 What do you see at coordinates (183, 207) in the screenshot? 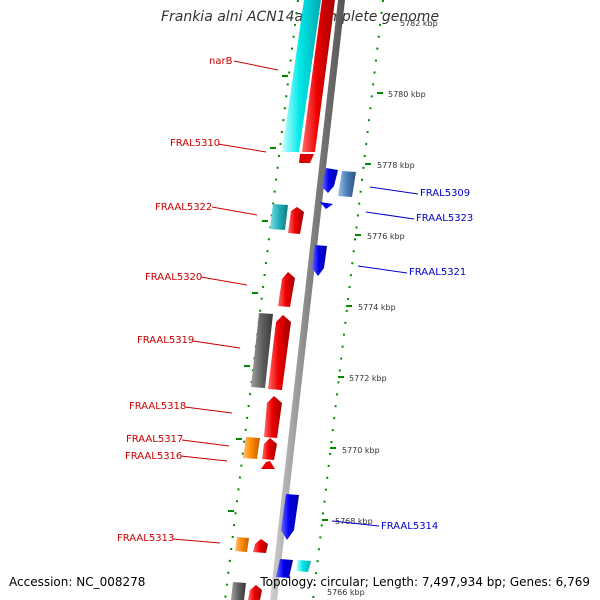
I see `label-fraal5322: FRAAL5322` at bounding box center [183, 207].